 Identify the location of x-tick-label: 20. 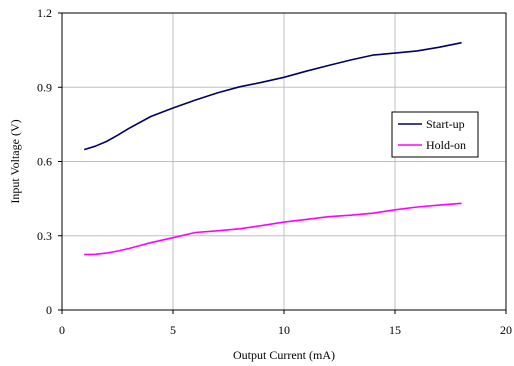
(506, 330).